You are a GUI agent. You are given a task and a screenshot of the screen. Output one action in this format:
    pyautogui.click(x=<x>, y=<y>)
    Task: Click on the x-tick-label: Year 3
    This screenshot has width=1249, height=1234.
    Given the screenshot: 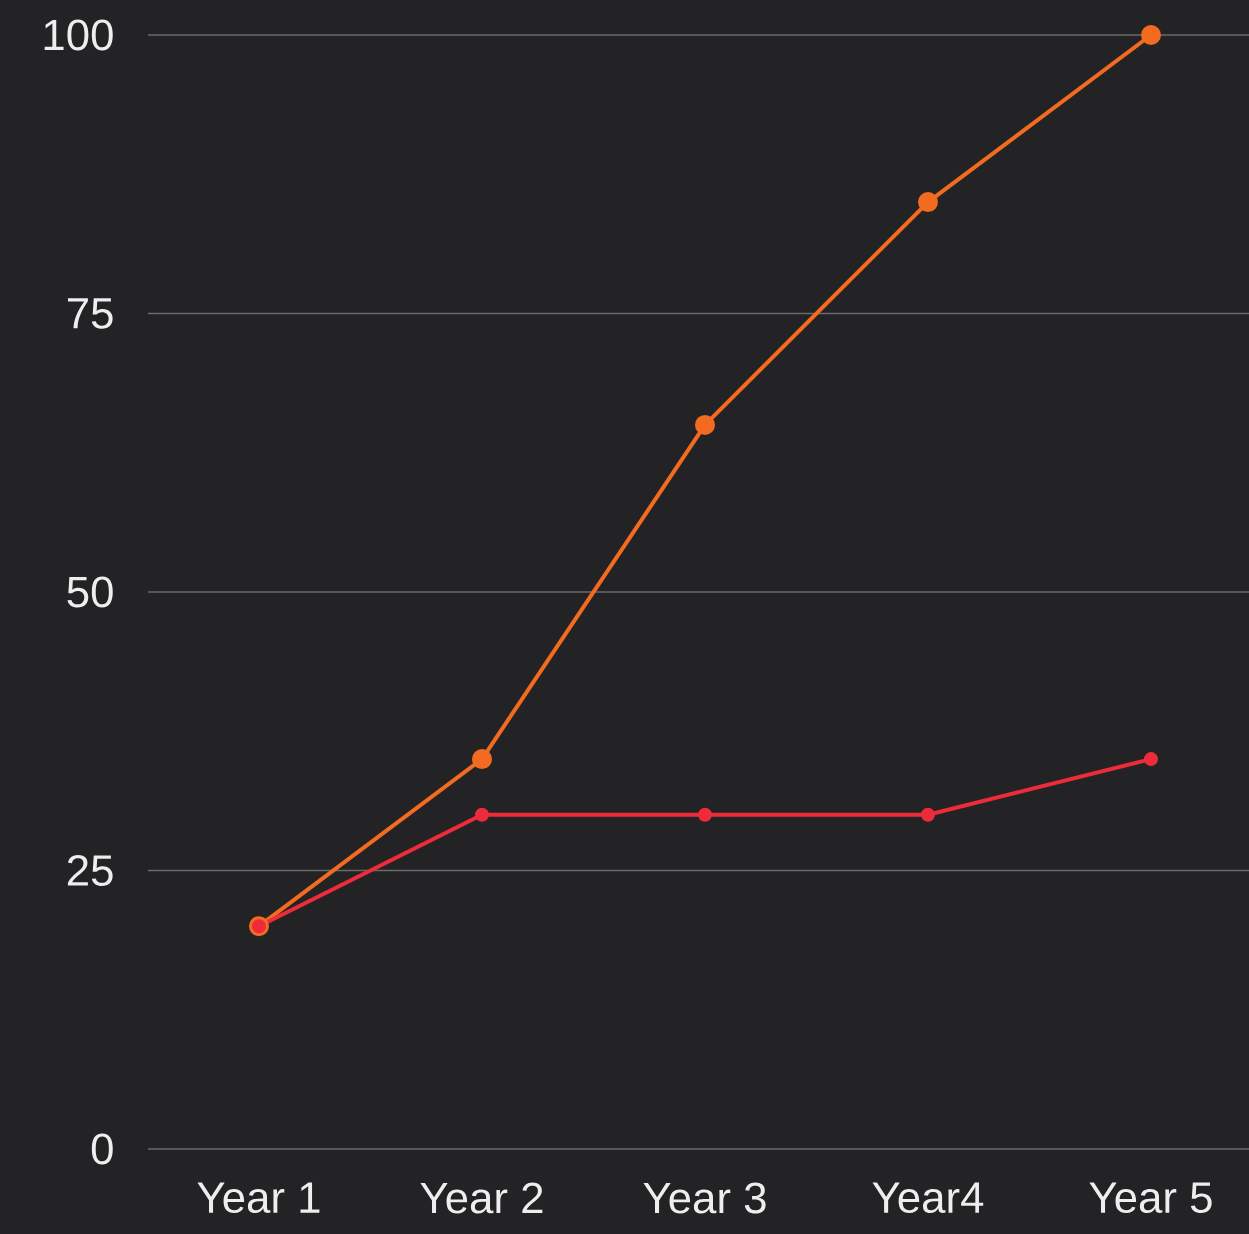 What is the action you would take?
    pyautogui.click(x=704, y=1198)
    